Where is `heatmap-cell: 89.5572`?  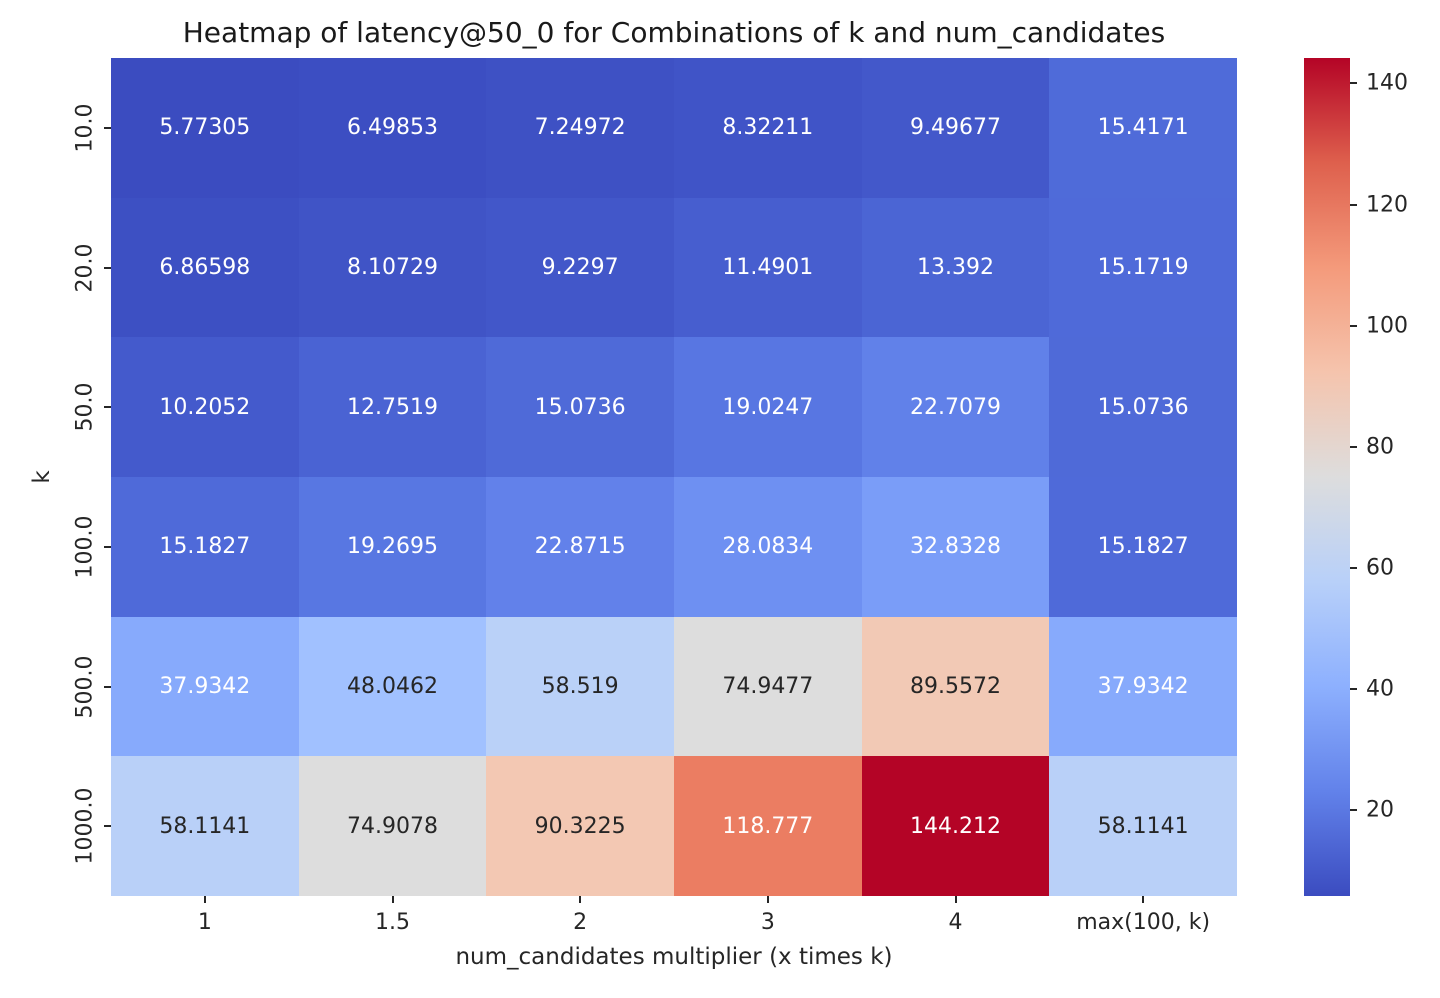
heatmap-cell: 89.5572 is located at coordinates (955, 686).